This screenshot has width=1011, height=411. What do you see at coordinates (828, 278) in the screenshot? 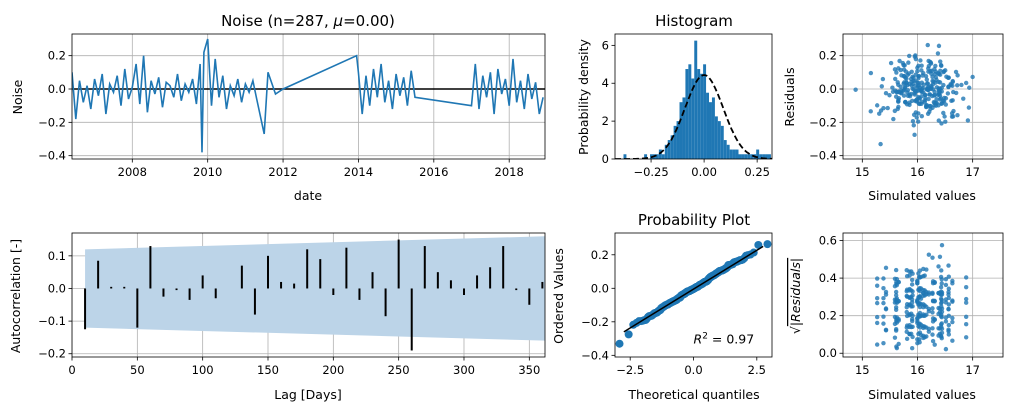
I see `sqrt-residuals-ytick-label-2: 0.4` at bounding box center [828, 278].